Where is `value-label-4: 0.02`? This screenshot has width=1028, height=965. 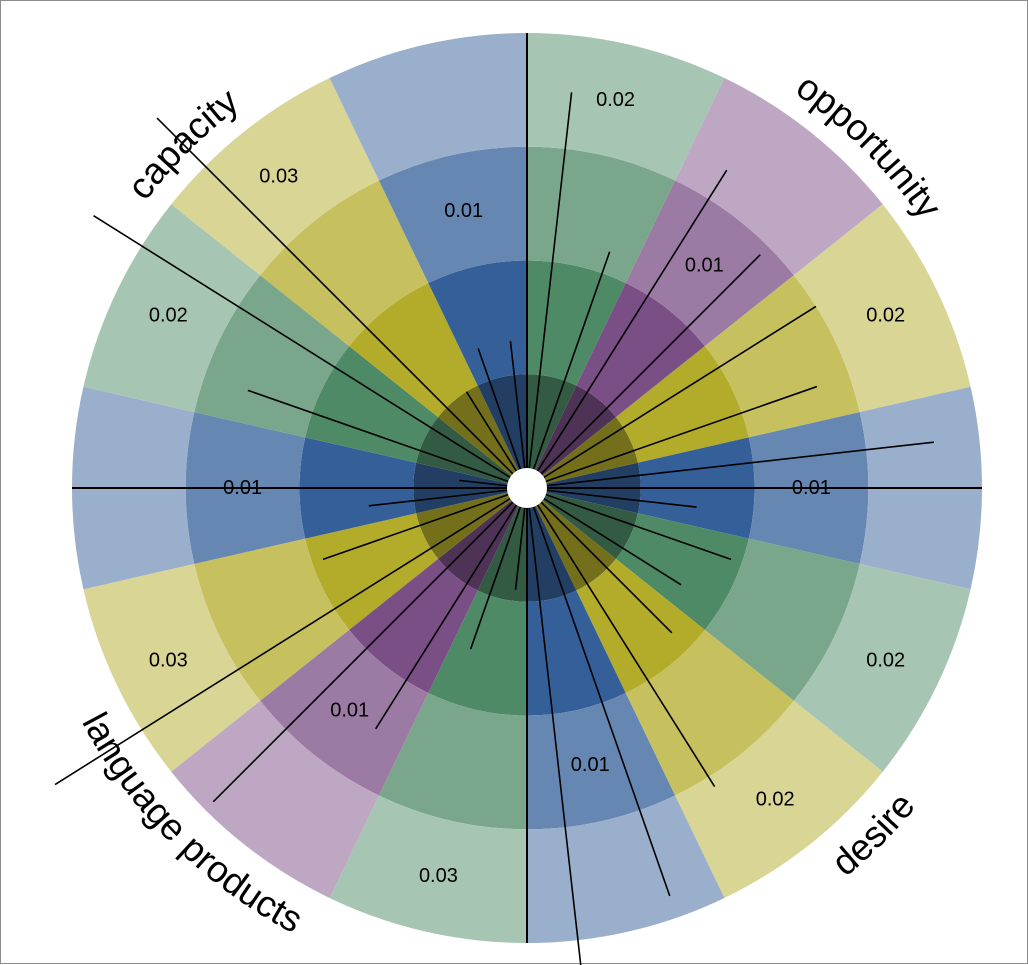 value-label-4: 0.02 is located at coordinates (885, 661).